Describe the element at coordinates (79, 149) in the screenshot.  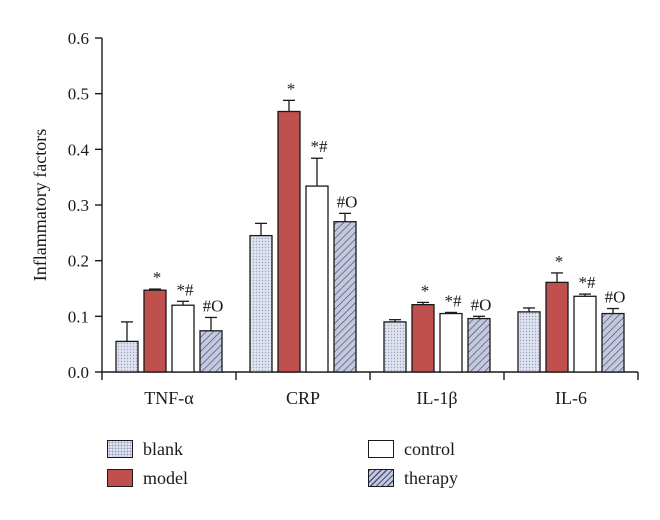
I see `y-tick-label: 0.4` at that location.